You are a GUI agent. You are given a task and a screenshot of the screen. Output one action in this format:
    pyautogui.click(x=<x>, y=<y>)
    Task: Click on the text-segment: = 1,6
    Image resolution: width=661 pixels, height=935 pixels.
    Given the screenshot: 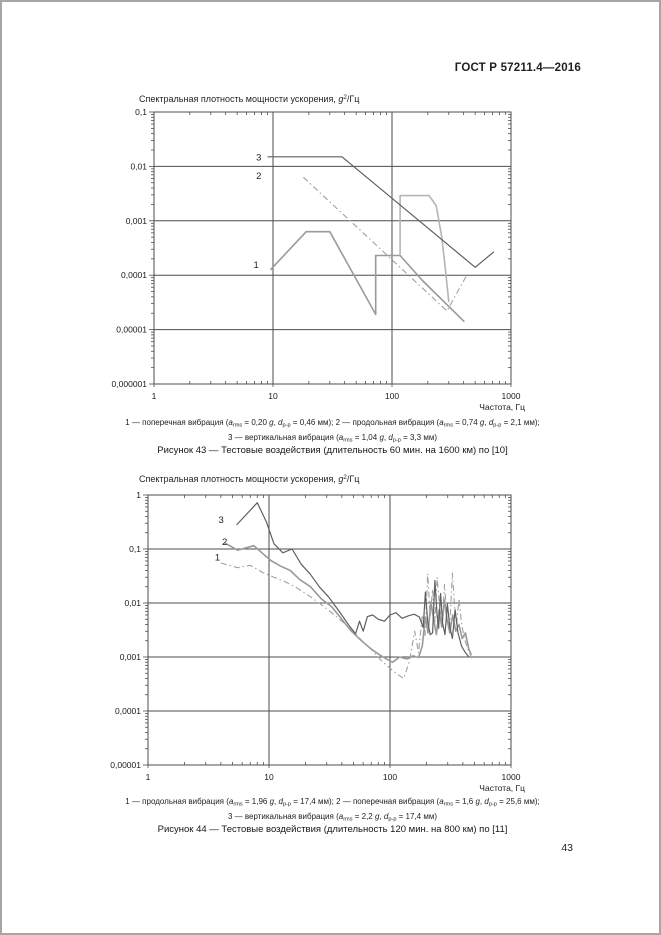 What is the action you would take?
    pyautogui.click(x=464, y=801)
    